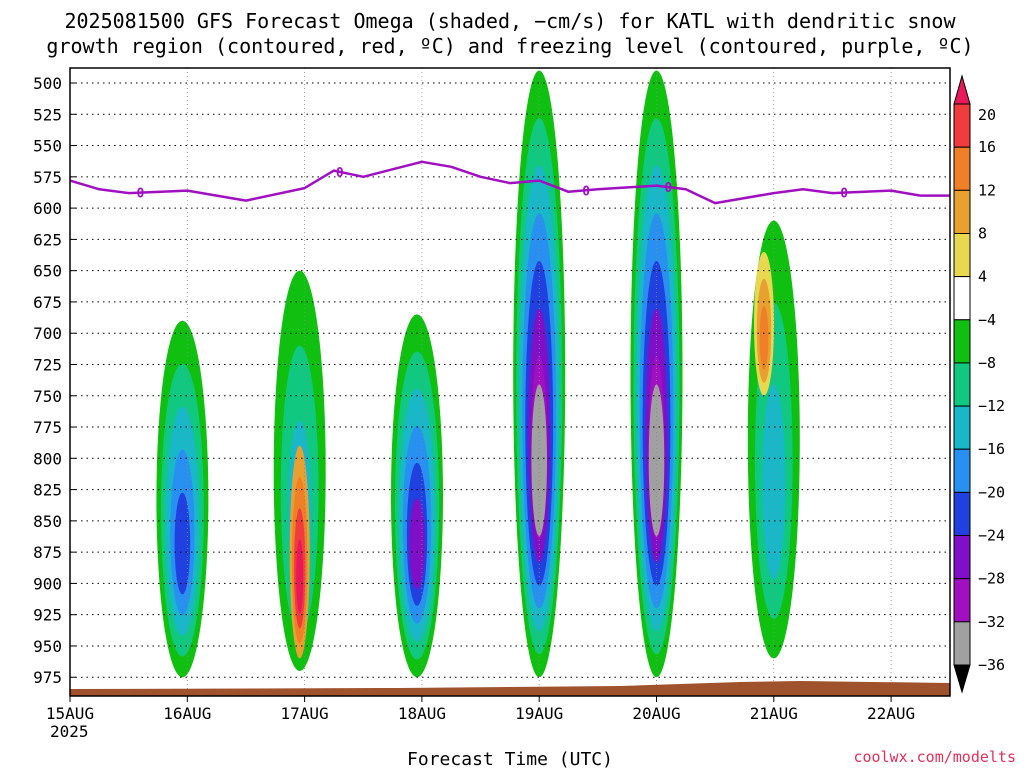 This screenshot has width=1024, height=768. Describe the element at coordinates (991, 536) in the screenshot. I see `colorbar-label: −24` at that location.